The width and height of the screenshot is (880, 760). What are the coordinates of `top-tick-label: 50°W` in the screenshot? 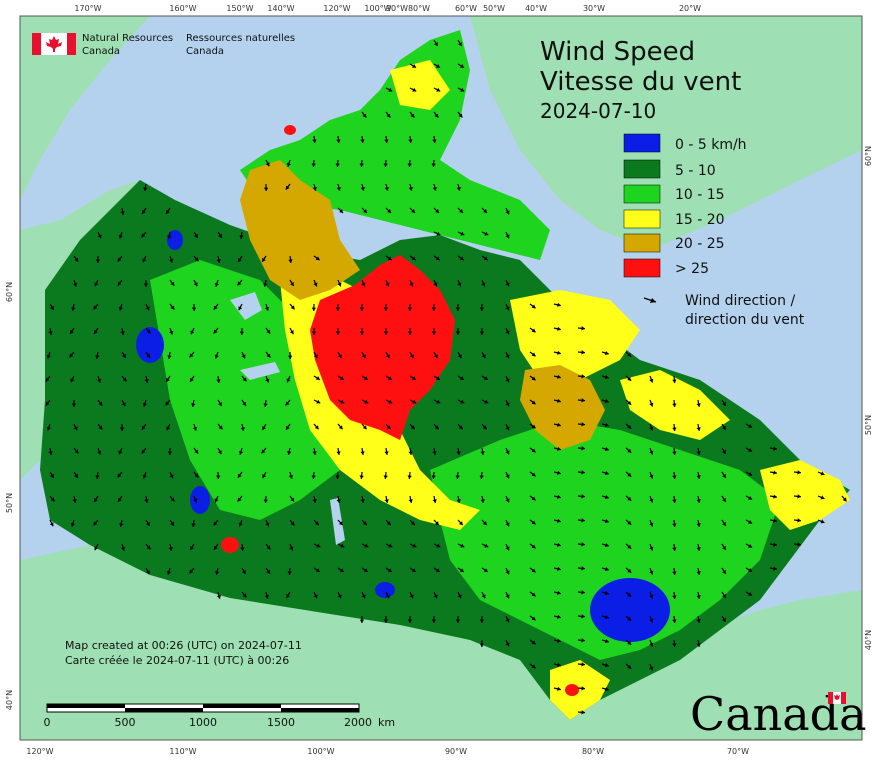 It's located at (494, 8).